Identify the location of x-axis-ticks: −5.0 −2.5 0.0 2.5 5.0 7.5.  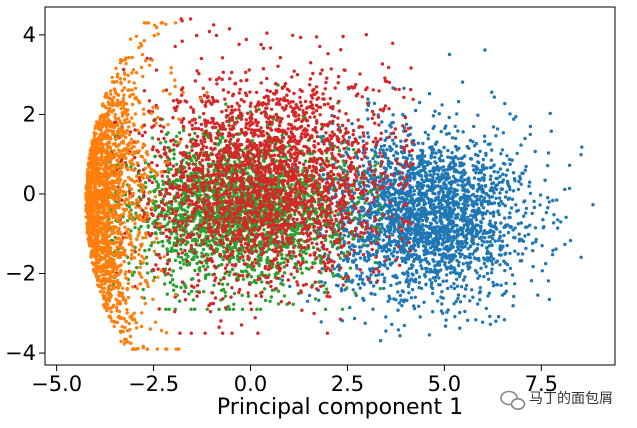
(294, 380).